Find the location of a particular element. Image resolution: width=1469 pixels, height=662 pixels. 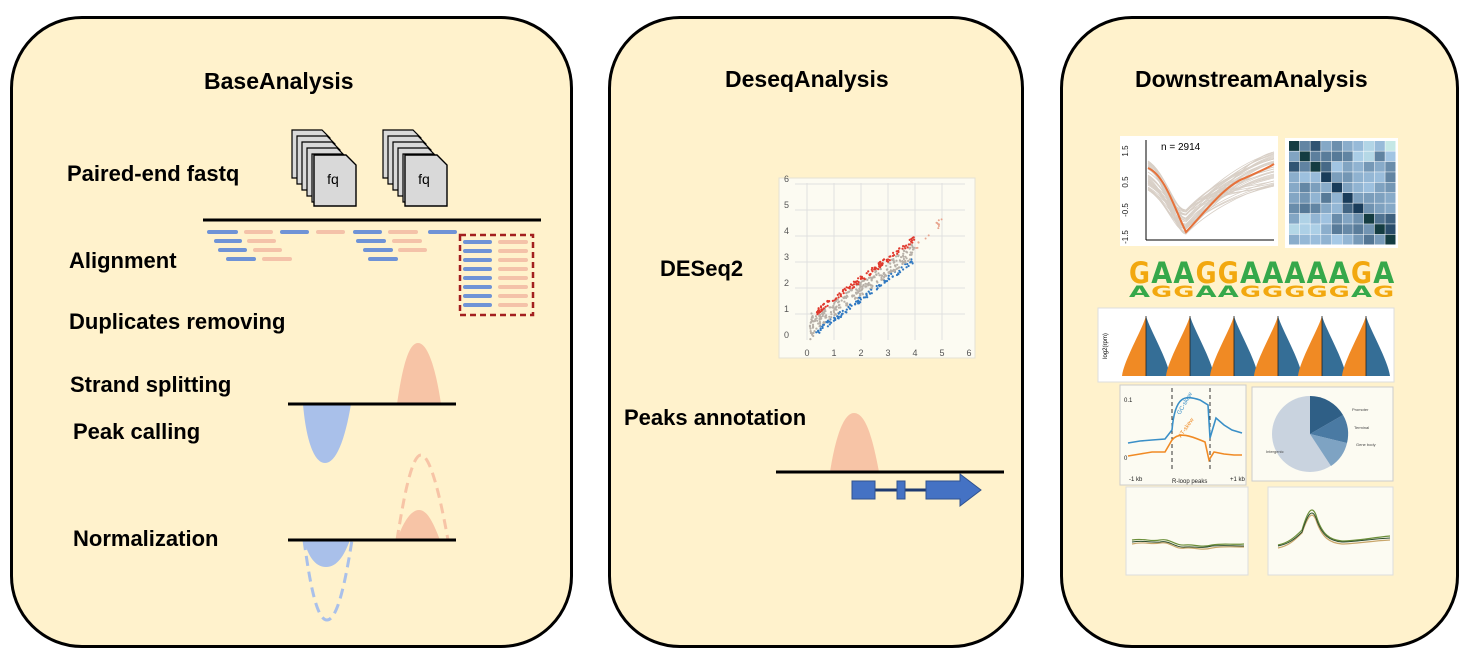

cluster-ytick: 1.5 is located at coordinates (1125, 151).